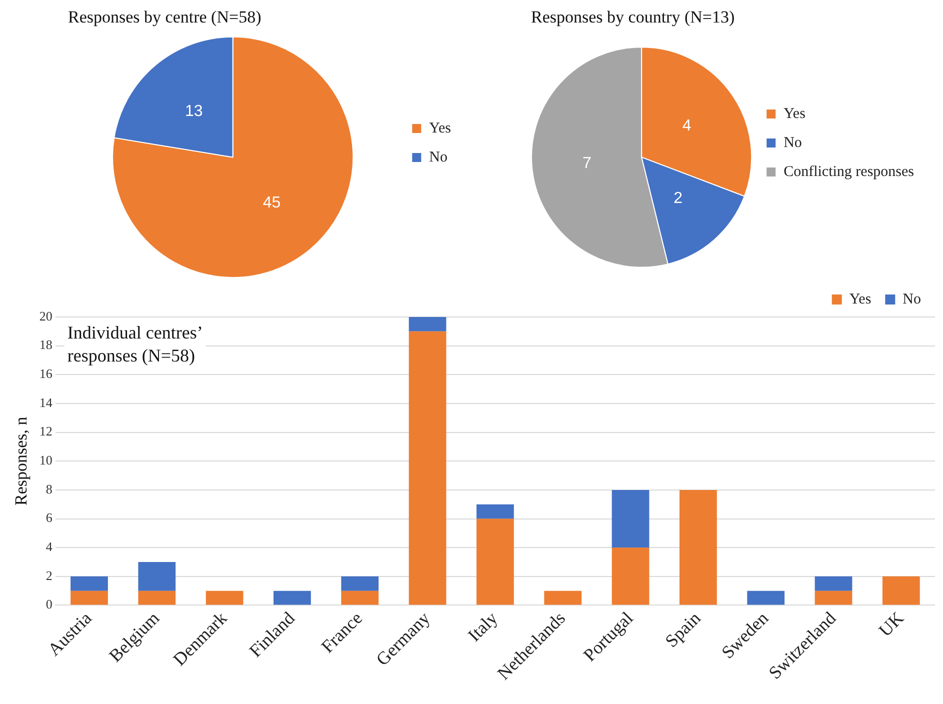 The height and width of the screenshot is (704, 943). What do you see at coordinates (687, 125) in the screenshot?
I see `data-label: 4` at bounding box center [687, 125].